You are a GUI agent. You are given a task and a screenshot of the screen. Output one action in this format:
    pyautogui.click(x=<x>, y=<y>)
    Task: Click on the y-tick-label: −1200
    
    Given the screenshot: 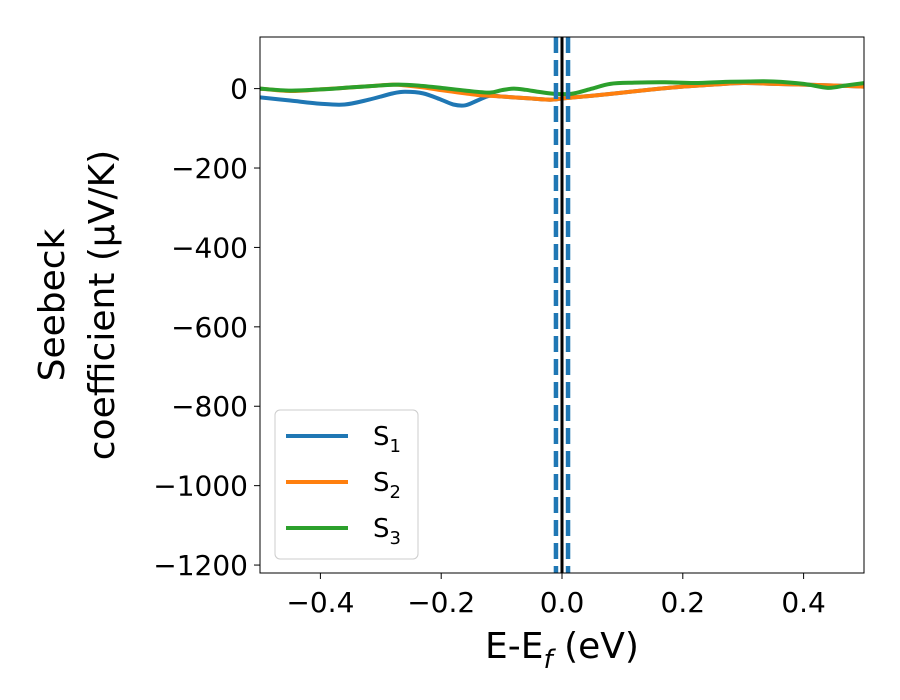 What is the action you would take?
    pyautogui.click(x=200, y=565)
    